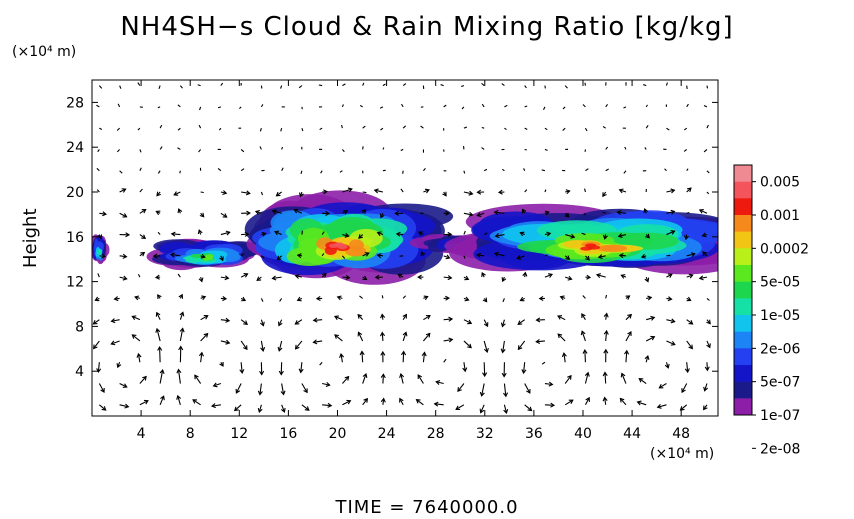 The width and height of the screenshot is (854, 519). What do you see at coordinates (581, 239) in the screenshot?
I see `cloud-region` at bounding box center [581, 239].